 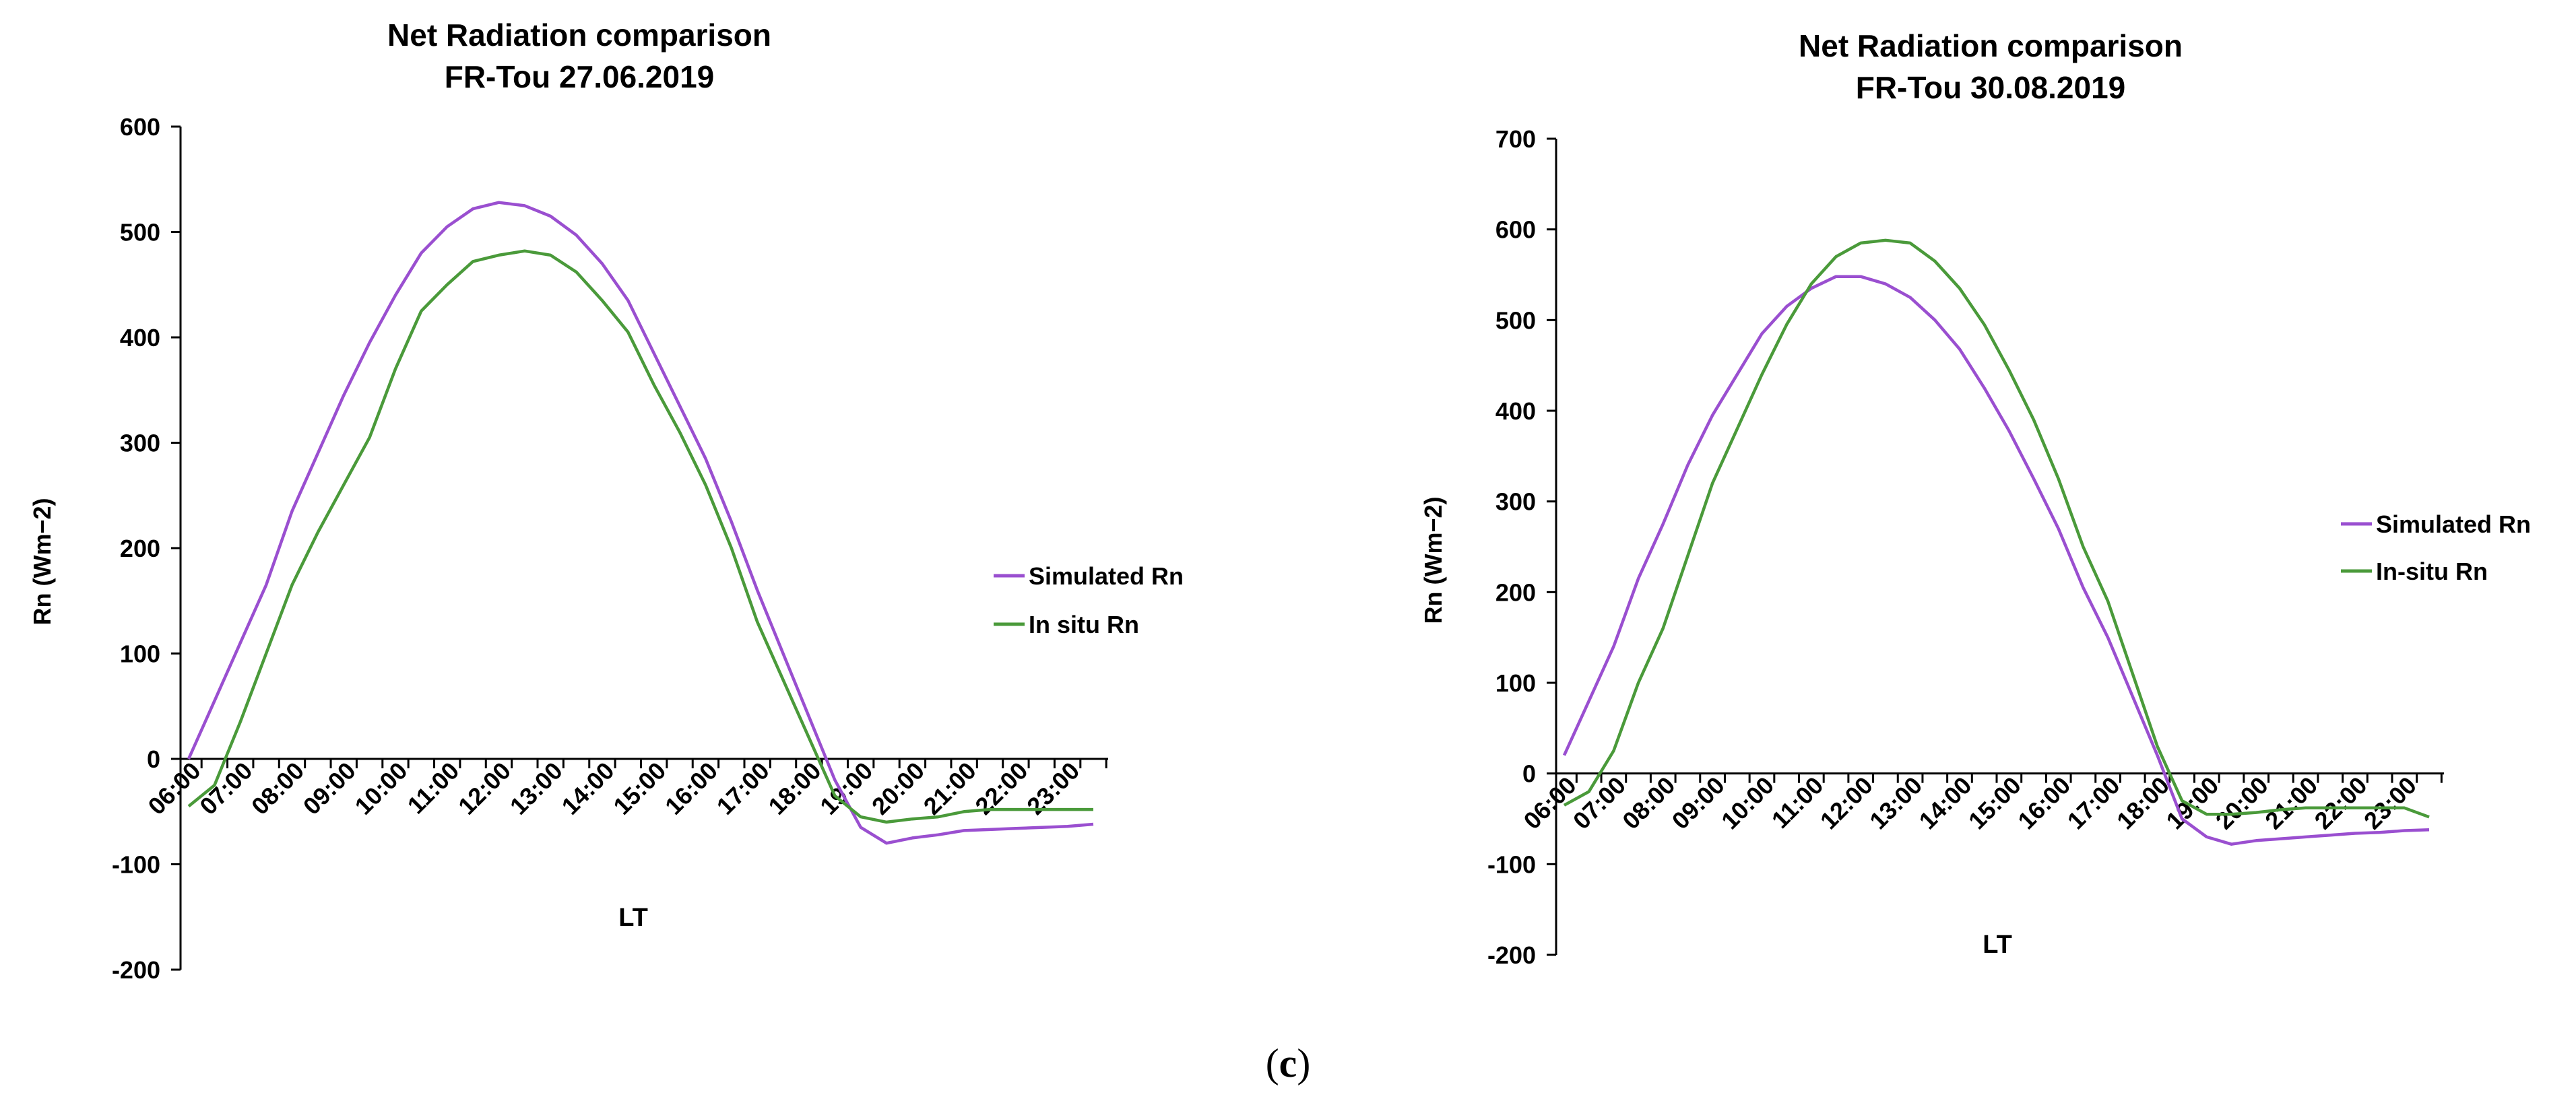 I want to click on x-tick-label: 07:00, so click(x=226, y=788).